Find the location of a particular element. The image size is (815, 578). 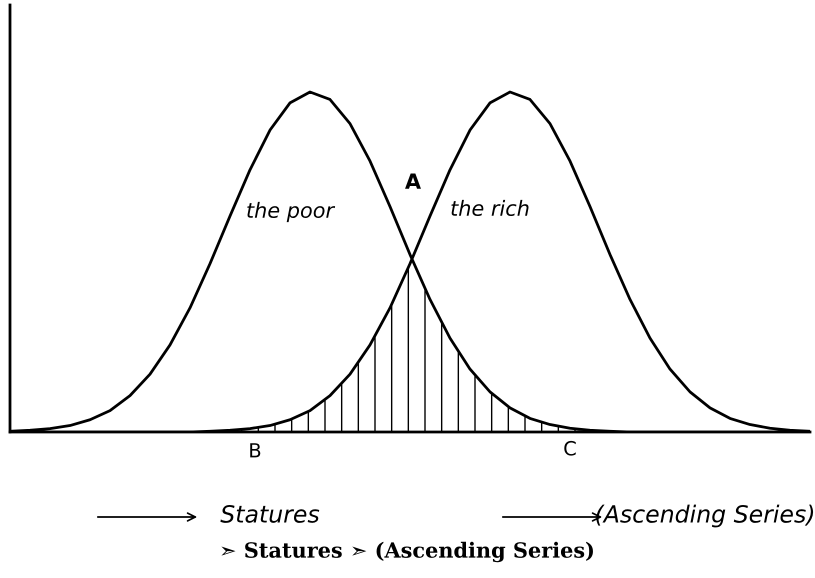

annotation: A is located at coordinates (413, 181).